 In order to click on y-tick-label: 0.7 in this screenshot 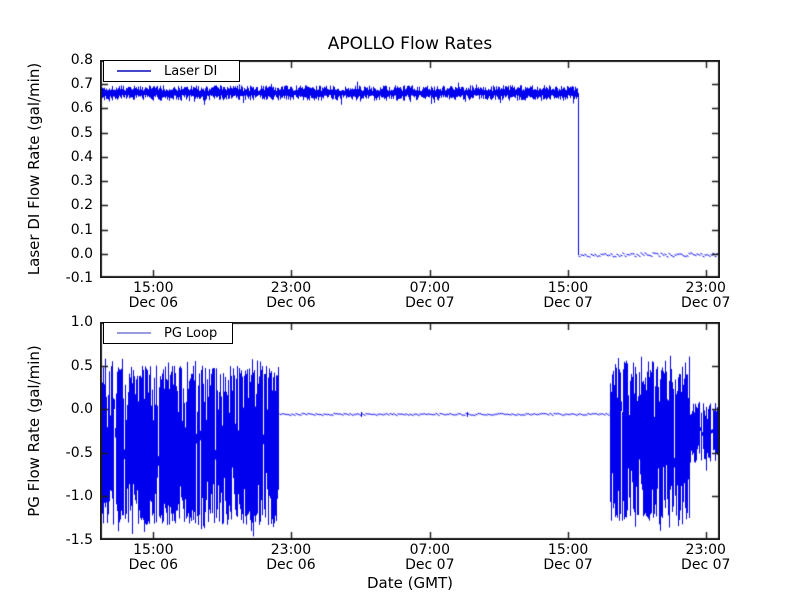, I will do `click(81, 84)`.